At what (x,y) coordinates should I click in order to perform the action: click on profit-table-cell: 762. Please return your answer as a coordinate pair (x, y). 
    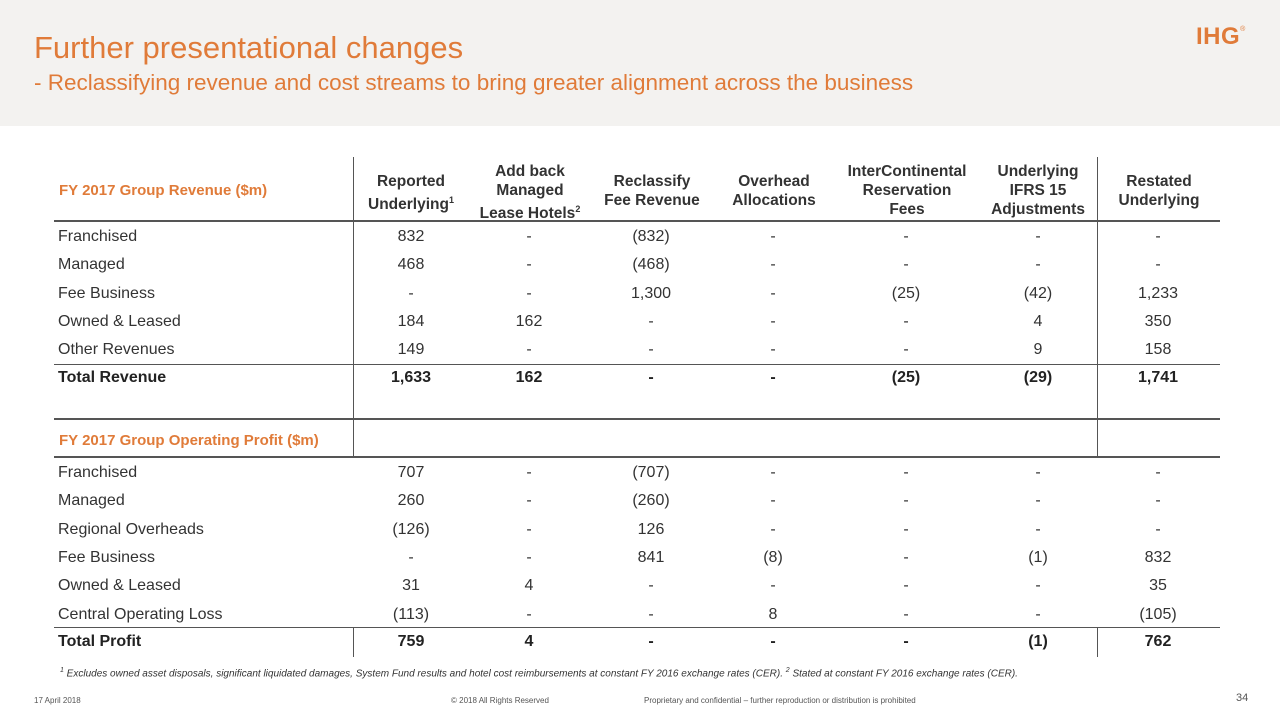
    Looking at the image, I should click on (1158, 641).